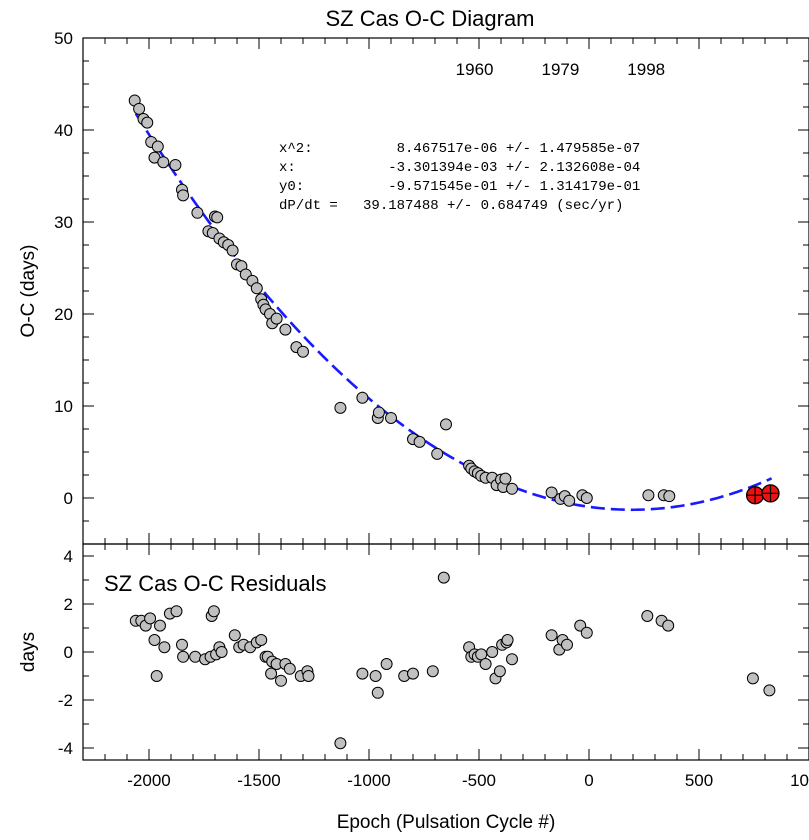 Image resolution: width=809 pixels, height=840 pixels. What do you see at coordinates (148, 780) in the screenshot?
I see `x-tick-label: -2000` at bounding box center [148, 780].